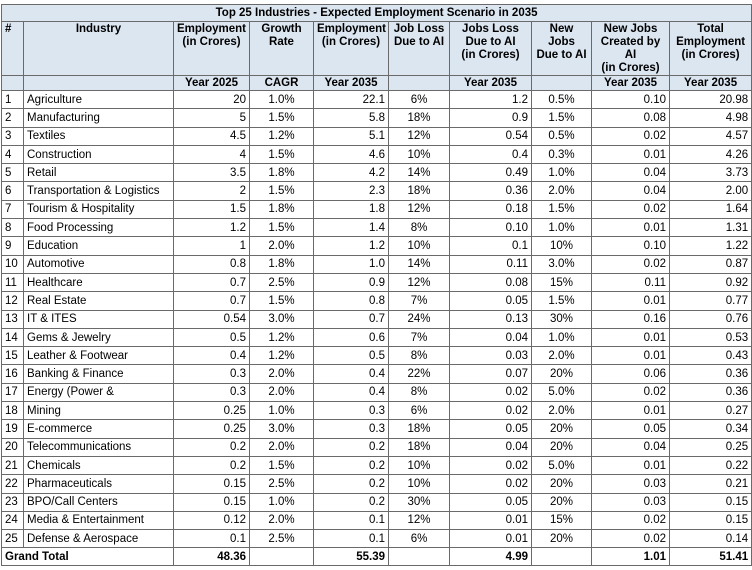  What do you see at coordinates (351, 48) in the screenshot?
I see `column-header: Employment (in Crores)` at bounding box center [351, 48].